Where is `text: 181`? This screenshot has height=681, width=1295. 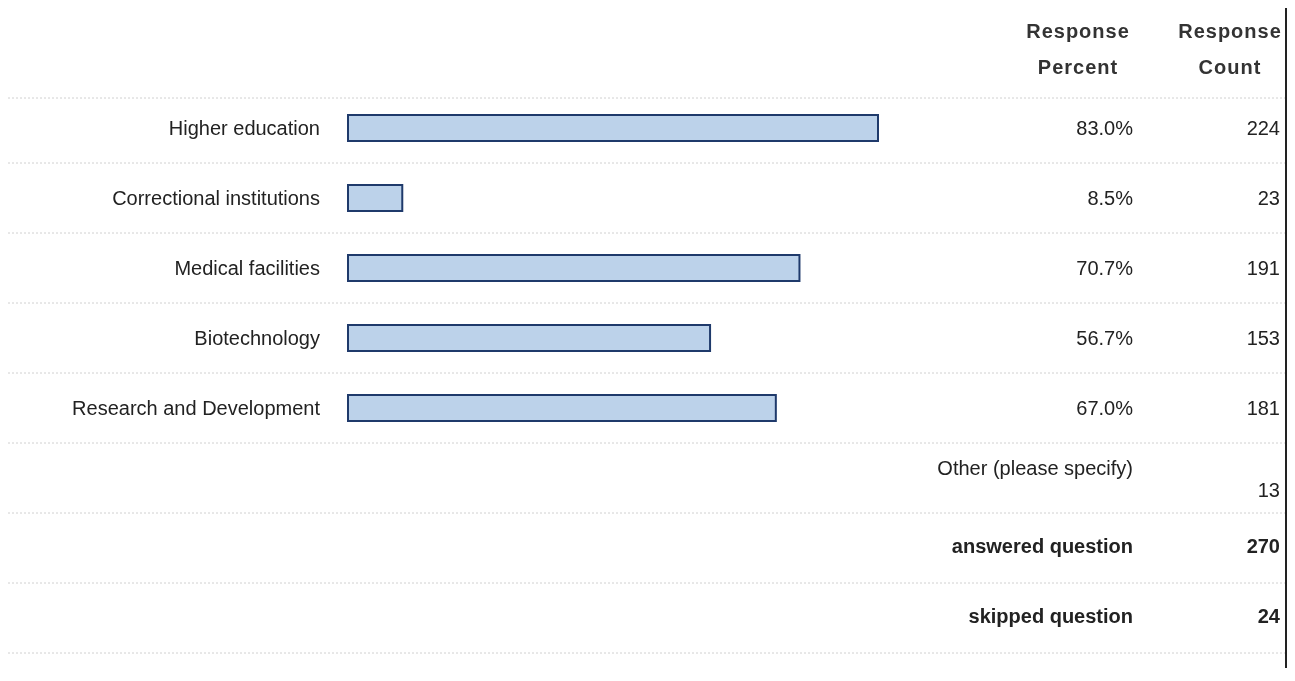 text: 181 is located at coordinates (1263, 408).